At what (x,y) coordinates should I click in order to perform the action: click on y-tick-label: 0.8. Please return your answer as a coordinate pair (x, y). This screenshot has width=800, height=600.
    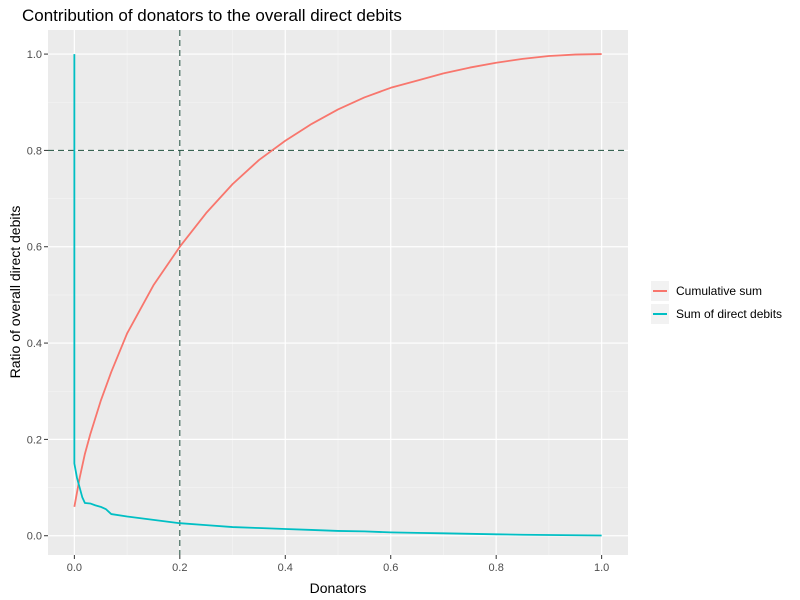
    Looking at the image, I should click on (34, 151).